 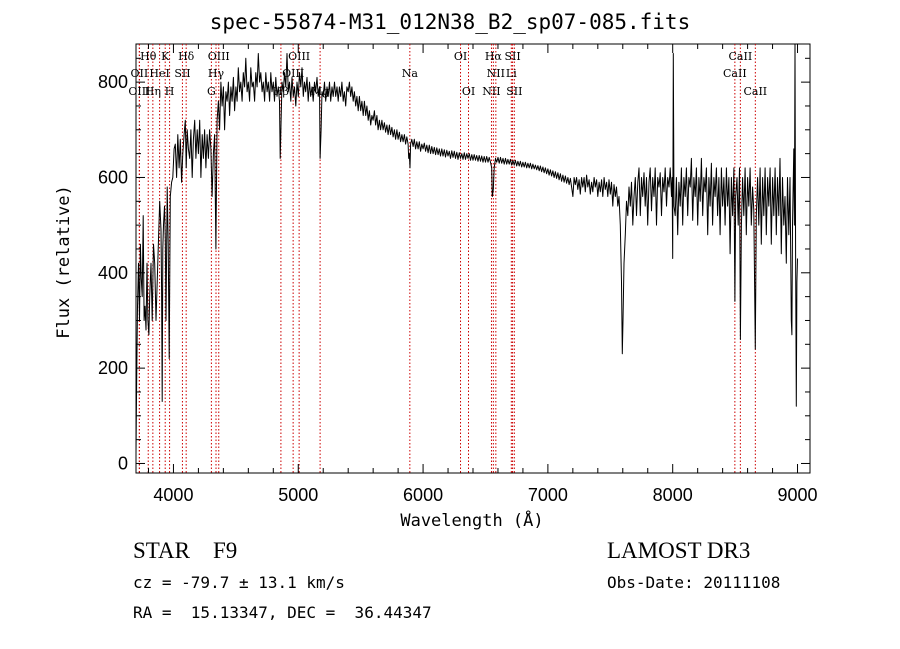 What do you see at coordinates (64, 262) in the screenshot?
I see `y-axis-label: Flux (relative)` at bounding box center [64, 262].